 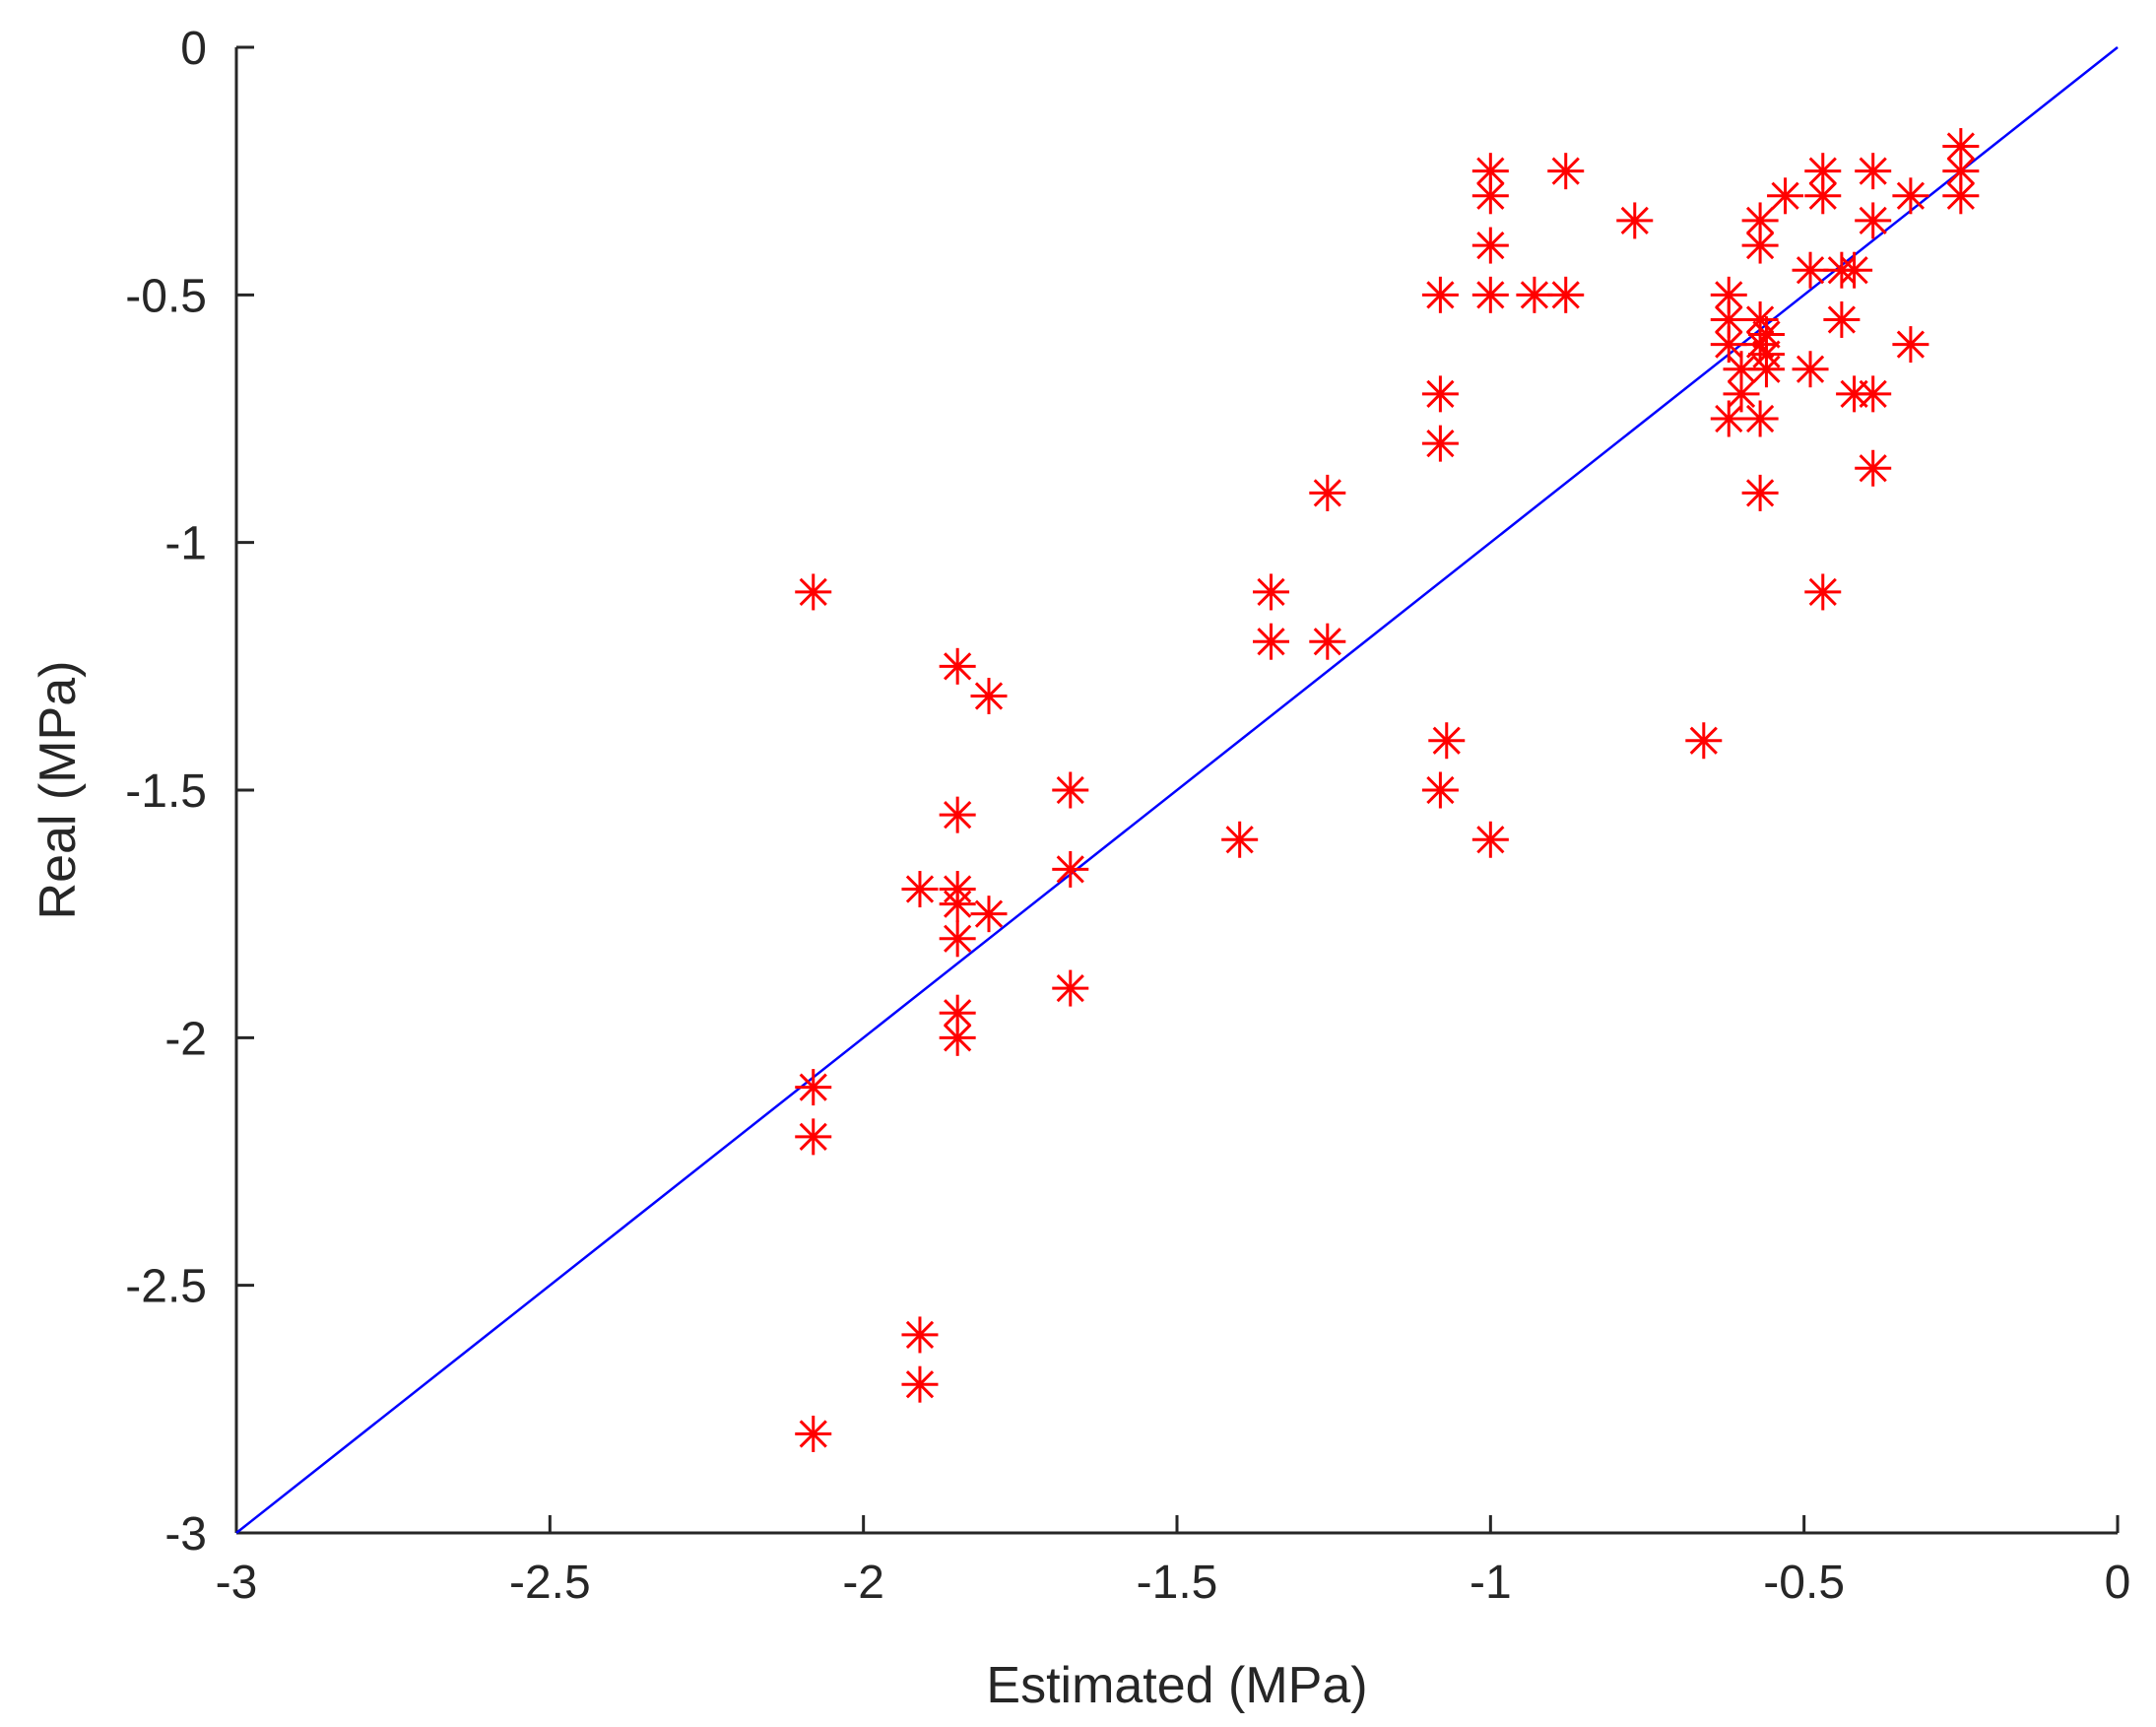 What do you see at coordinates (863, 1583) in the screenshot?
I see `x-tick-label: -2` at bounding box center [863, 1583].